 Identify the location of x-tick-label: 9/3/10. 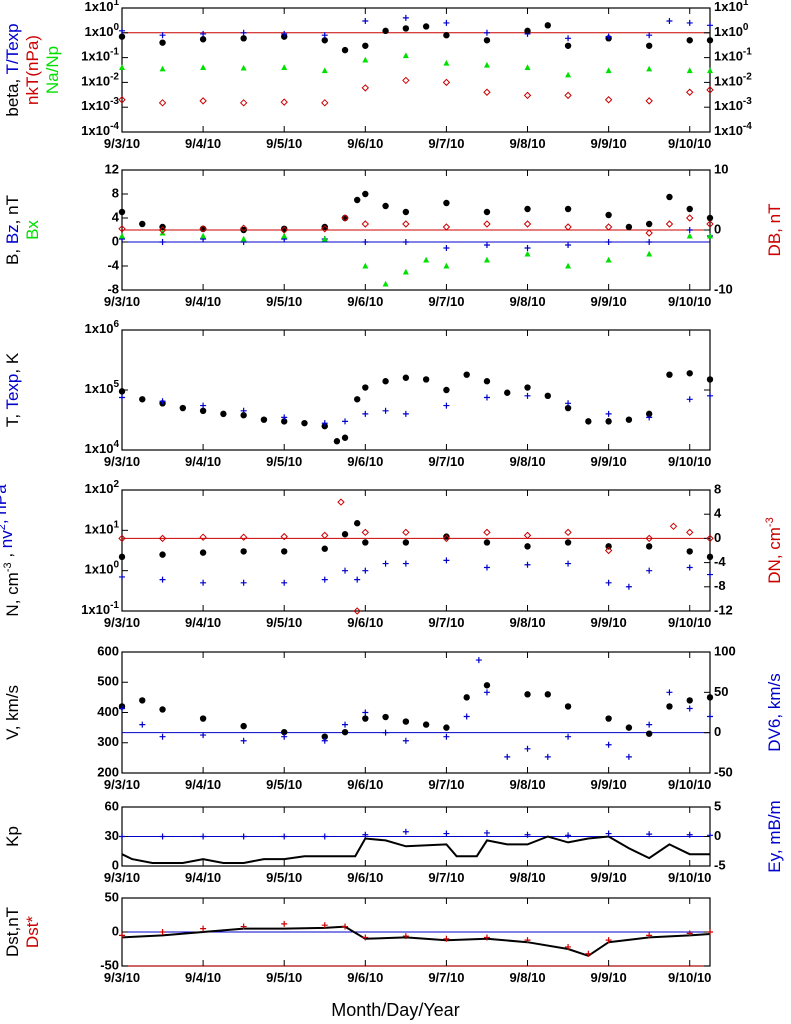
(122, 784).